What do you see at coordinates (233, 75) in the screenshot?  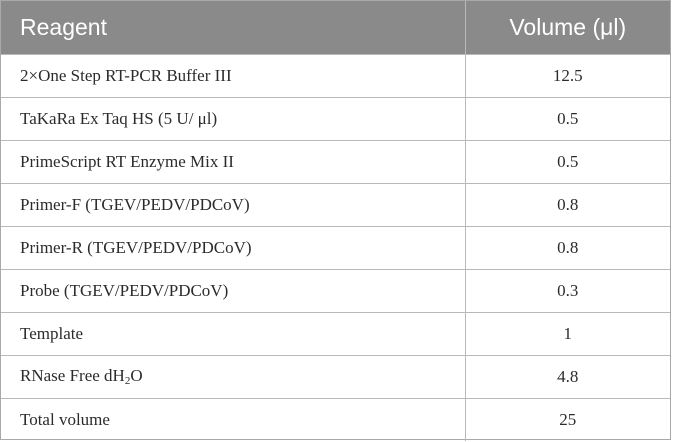 I see `reagent-cell: 2×One Step RT-PCR Buffer III` at bounding box center [233, 75].